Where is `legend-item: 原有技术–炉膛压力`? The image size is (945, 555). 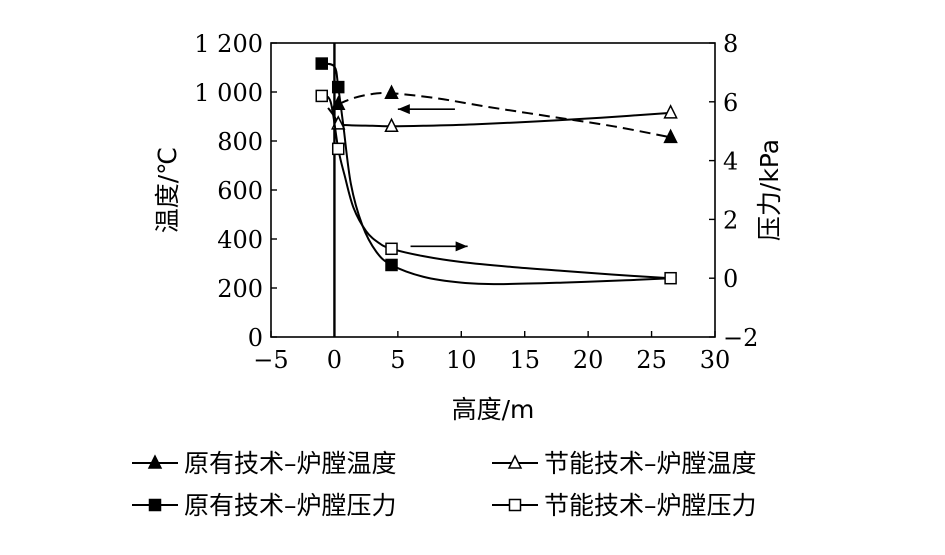
legend-item: 原有技术–炉膛压力 is located at coordinates (264, 505).